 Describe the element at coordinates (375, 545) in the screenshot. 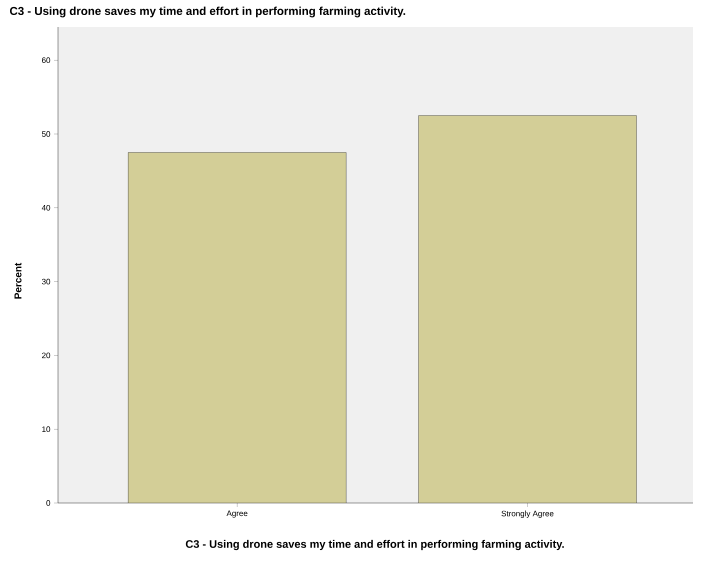

I see `x-axis-title: C3 - Using drone saves my time and effort in performing farming activity.` at that location.